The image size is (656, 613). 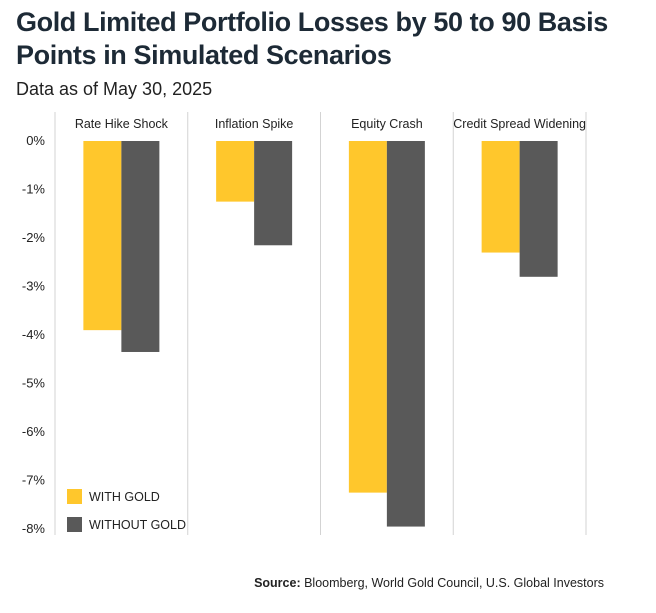 What do you see at coordinates (34, 431) in the screenshot?
I see `y-tick-label: -6%` at bounding box center [34, 431].